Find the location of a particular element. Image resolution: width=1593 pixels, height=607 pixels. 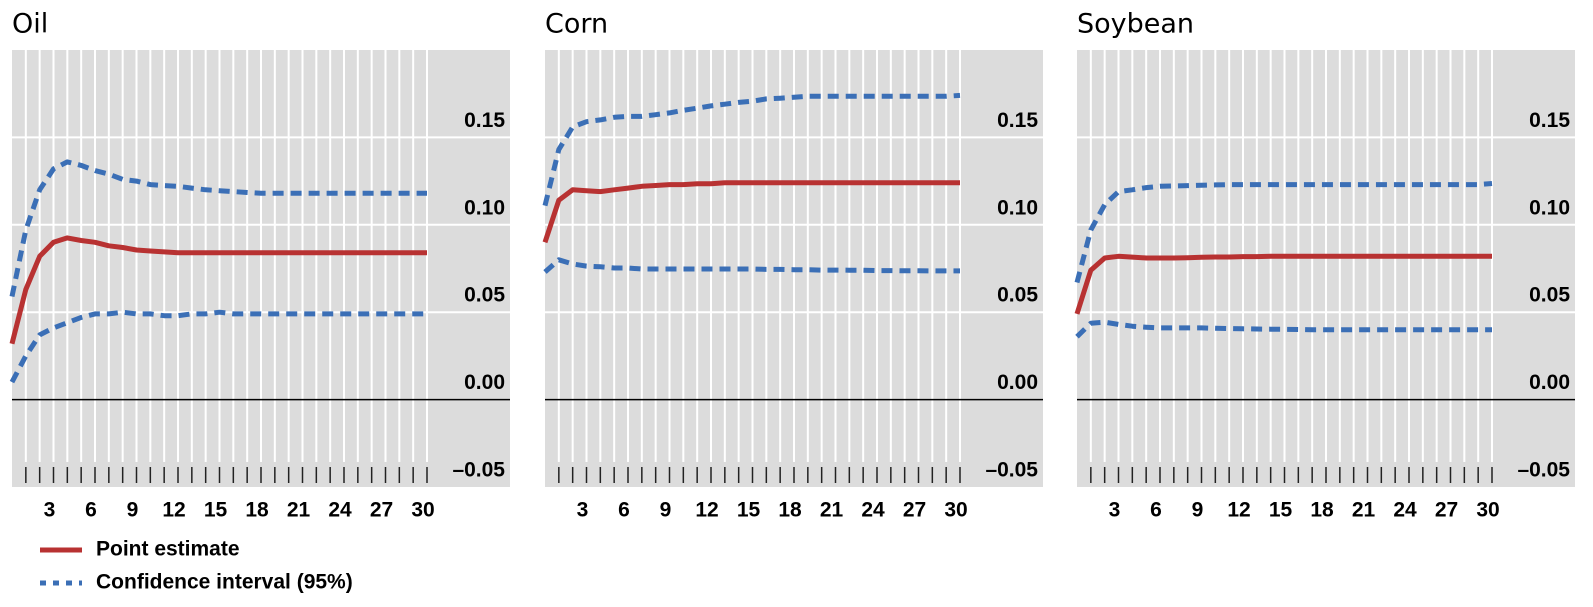

panel-title: Soybean is located at coordinates (1135, 24).